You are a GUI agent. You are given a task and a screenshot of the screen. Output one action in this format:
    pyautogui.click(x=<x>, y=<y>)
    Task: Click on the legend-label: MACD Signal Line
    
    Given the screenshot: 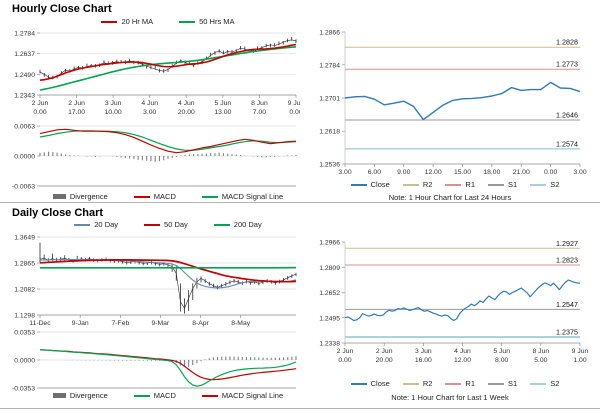 What is the action you would take?
    pyautogui.click(x=252, y=395)
    